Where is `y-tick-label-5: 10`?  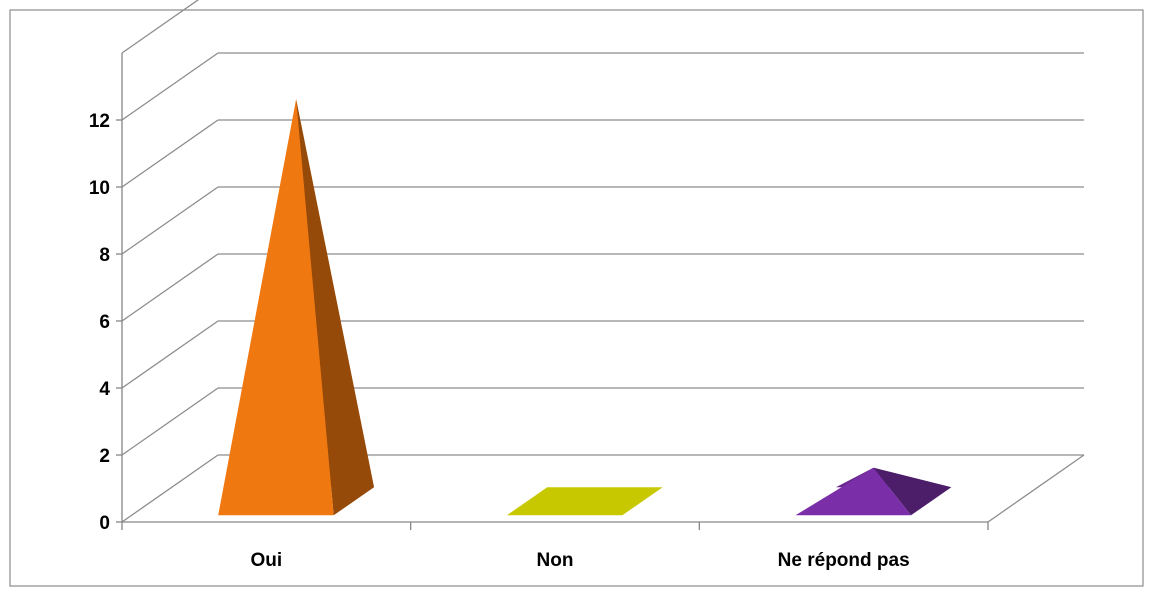 y-tick-label-5: 10 is located at coordinates (99, 188).